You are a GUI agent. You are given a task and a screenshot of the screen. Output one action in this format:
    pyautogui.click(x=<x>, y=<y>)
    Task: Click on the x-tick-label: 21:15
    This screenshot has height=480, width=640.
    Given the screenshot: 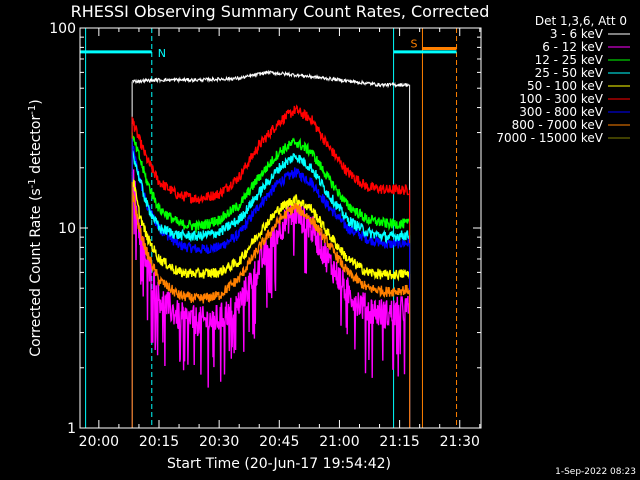 What is the action you would take?
    pyautogui.click(x=399, y=442)
    